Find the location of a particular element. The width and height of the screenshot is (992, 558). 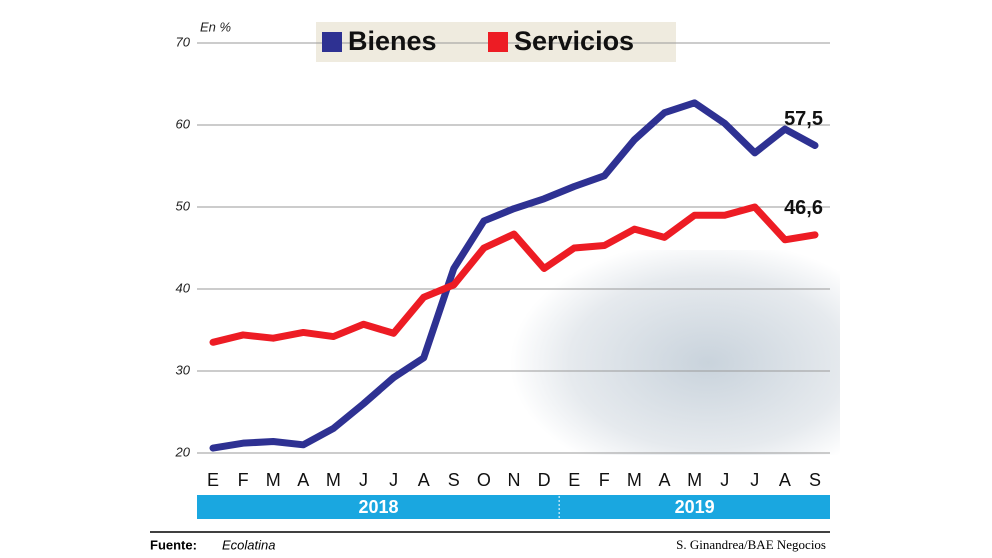

photo is located at coordinates (675, 352).